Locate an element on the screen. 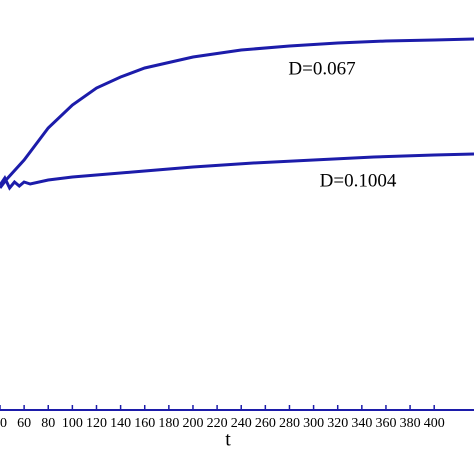 The width and height of the screenshot is (474, 474). x-tick-label: 200 is located at coordinates (192, 423).